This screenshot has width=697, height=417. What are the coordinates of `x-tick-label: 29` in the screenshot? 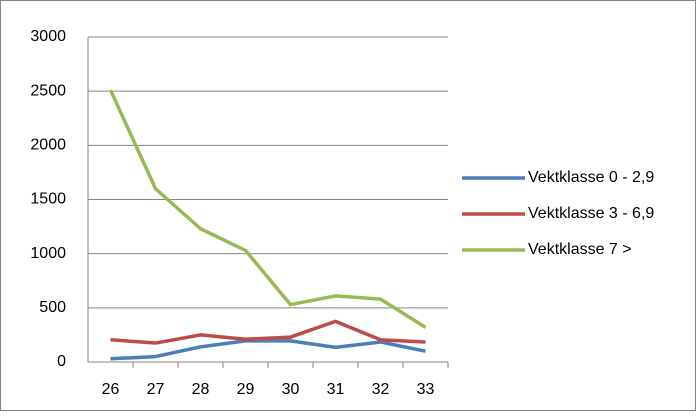 It's located at (246, 389).